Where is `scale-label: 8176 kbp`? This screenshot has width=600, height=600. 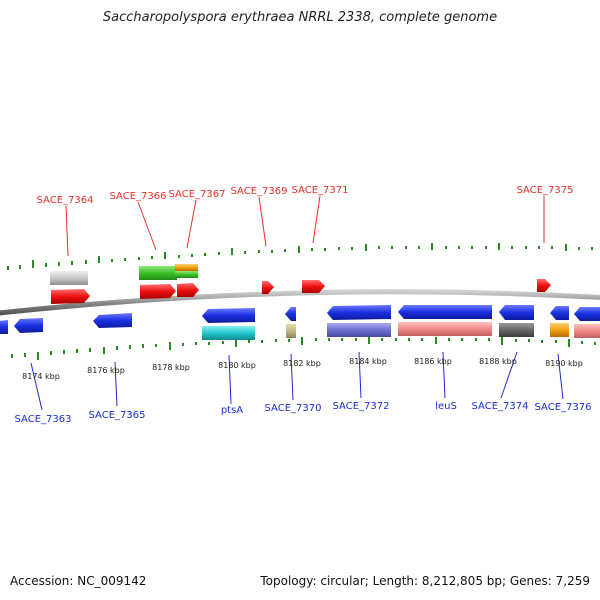
scale-label: 8176 kbp is located at coordinates (106, 370).